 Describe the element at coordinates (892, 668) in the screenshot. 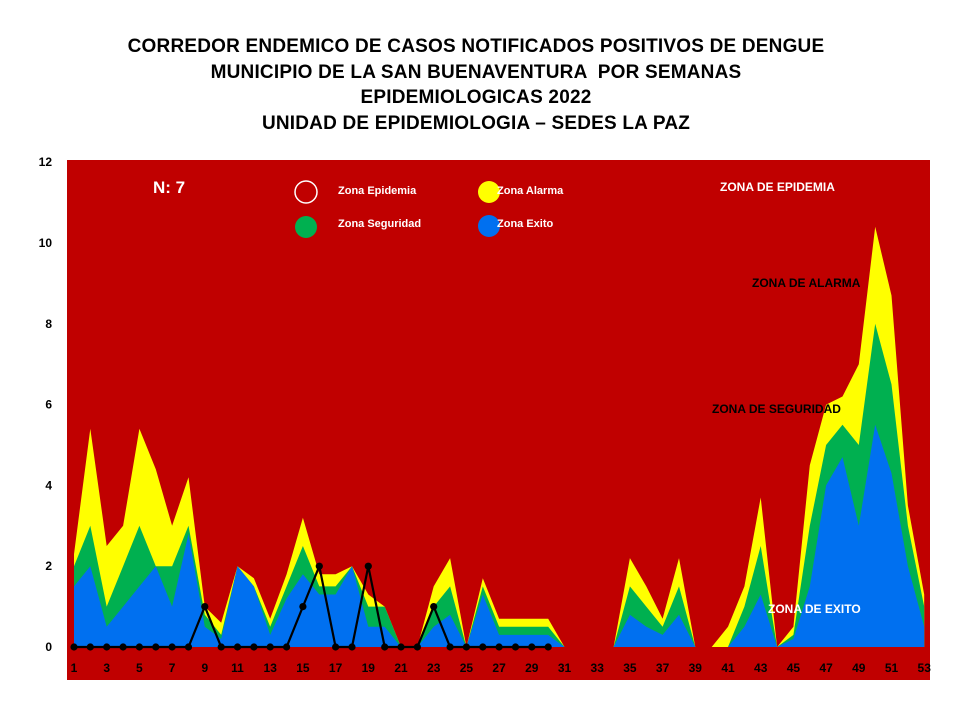

I see `x-tick-label: 51` at that location.